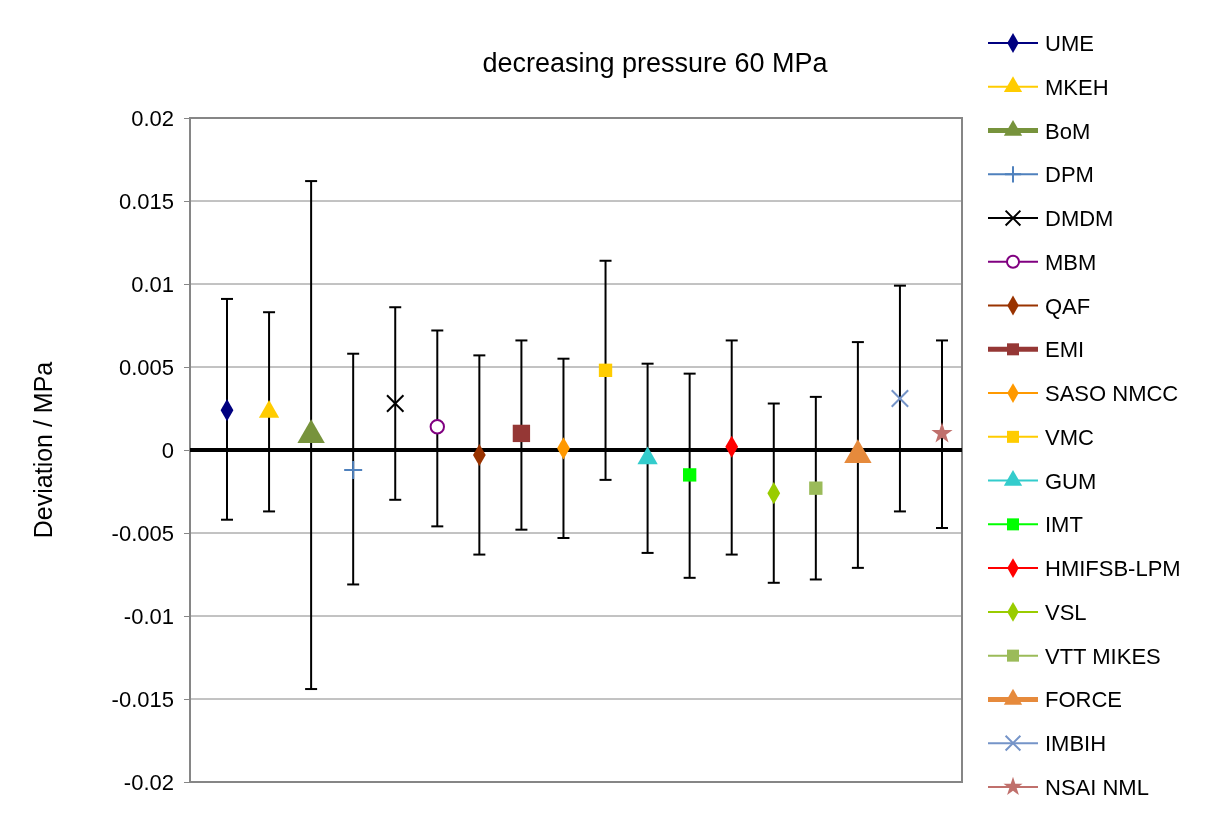 This screenshot has height=818, width=1215. I want to click on y-tick-label: 0, so click(167, 450).